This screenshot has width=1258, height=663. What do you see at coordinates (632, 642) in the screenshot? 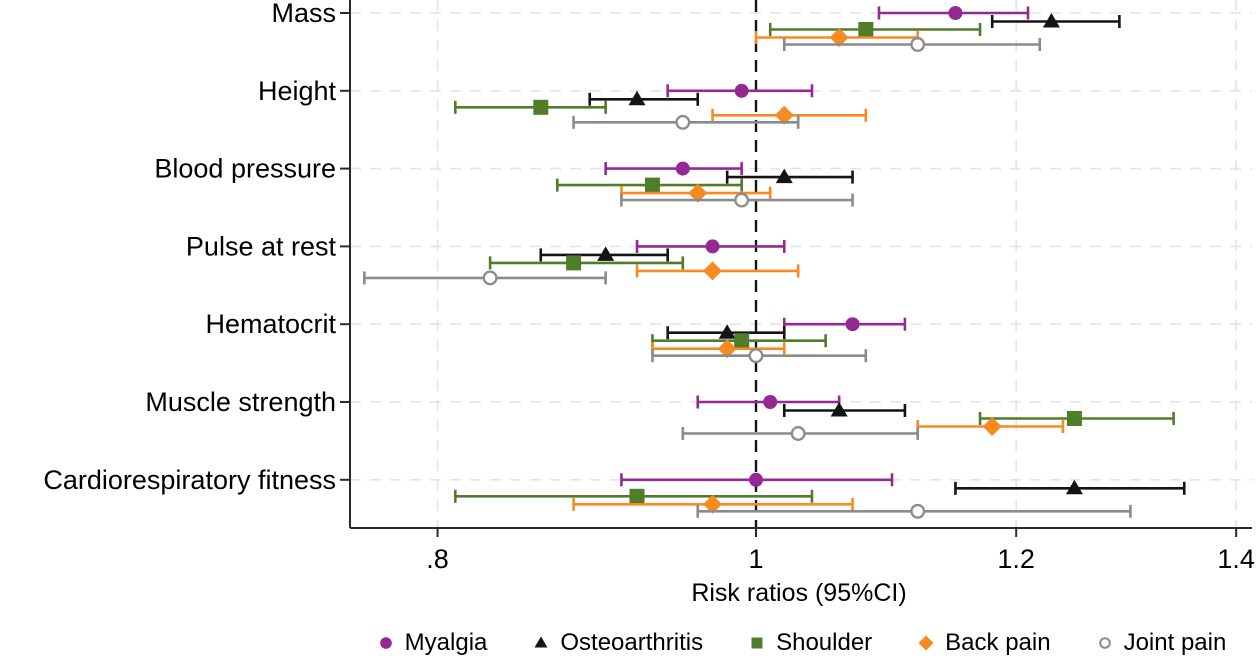
I see `legend-label: Osteoarthritis` at bounding box center [632, 642].